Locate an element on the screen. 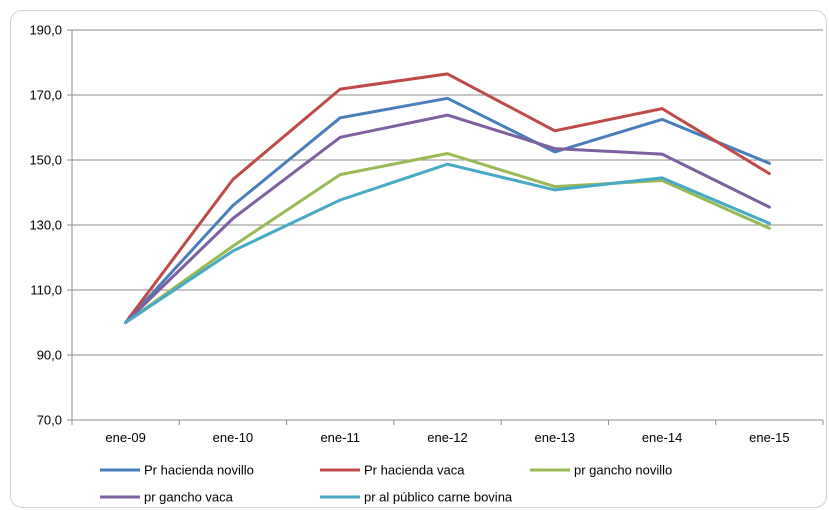 This screenshot has width=829, height=510. y-tick-label: 190,0 is located at coordinates (45, 30).